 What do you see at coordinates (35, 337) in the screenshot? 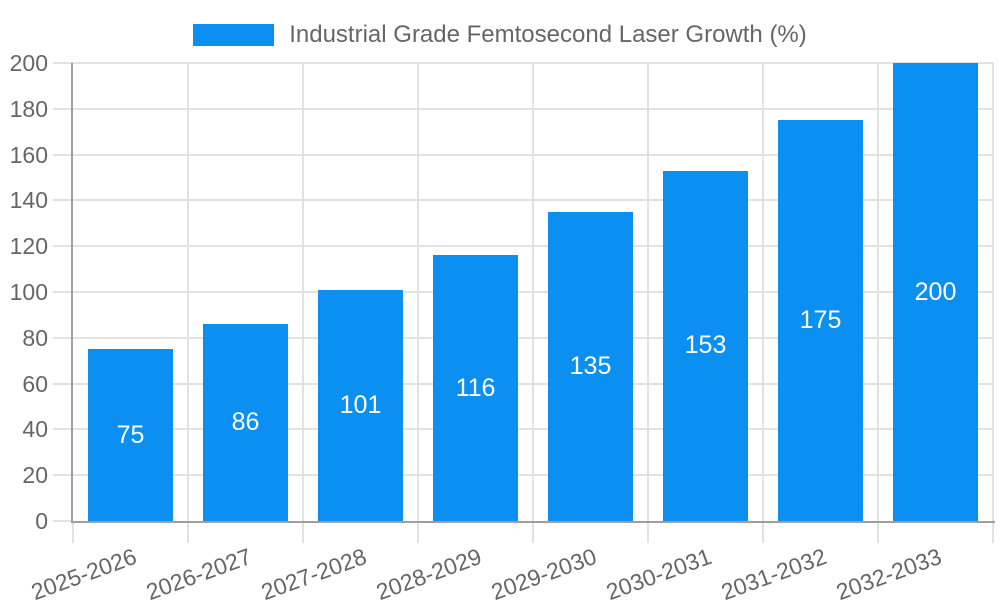
I see `y-tick-label: 80` at bounding box center [35, 337].